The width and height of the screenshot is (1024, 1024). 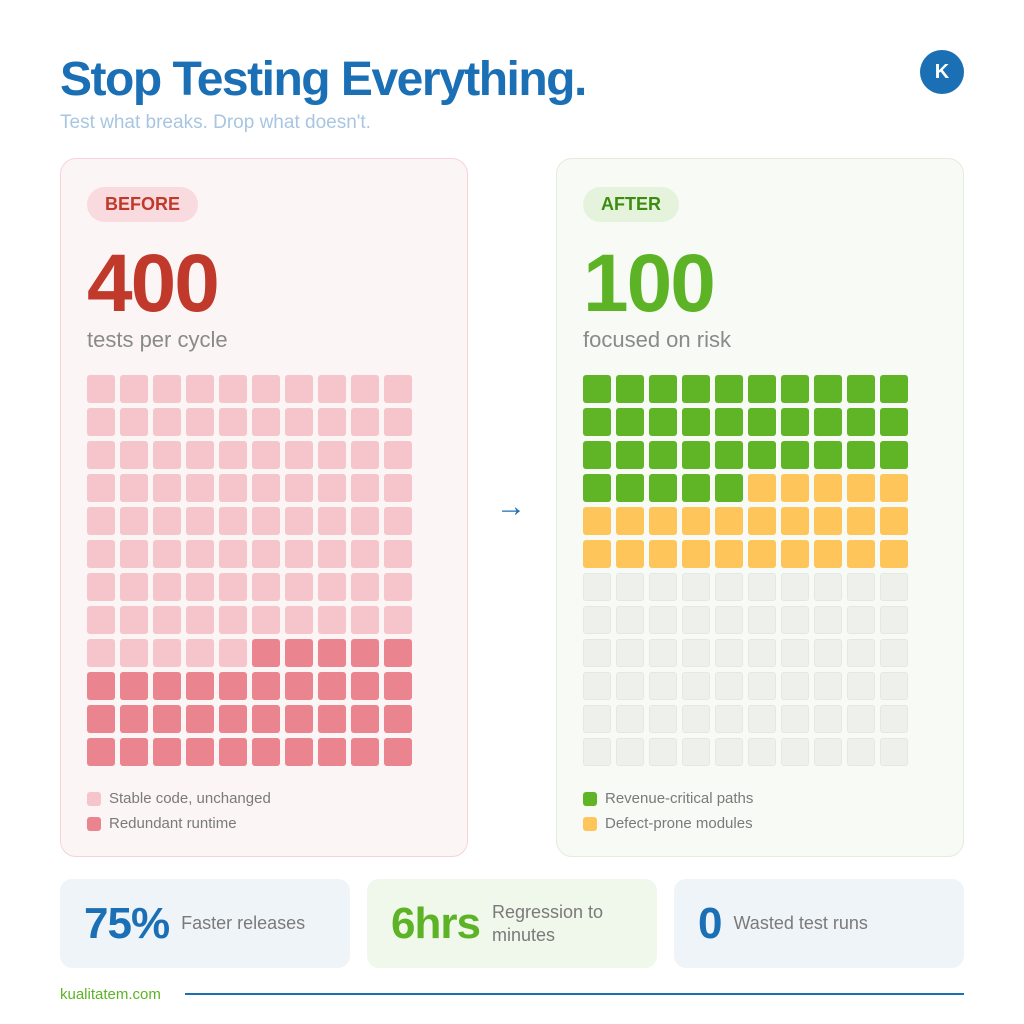 What do you see at coordinates (574, 994) in the screenshot?
I see `footer-divider` at bounding box center [574, 994].